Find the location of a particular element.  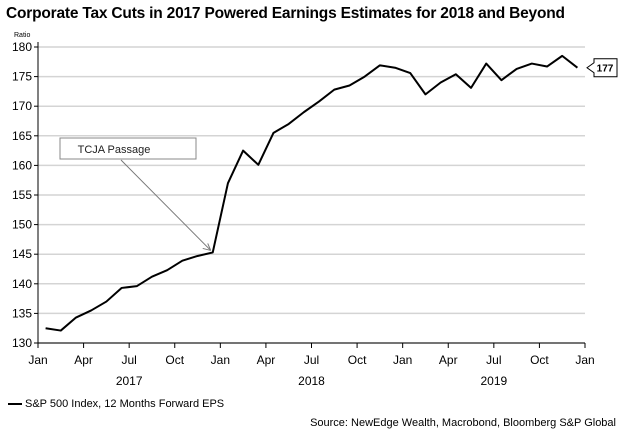

legend: S&P 500 Index, 12 Months Forward EPS is located at coordinates (116, 404).